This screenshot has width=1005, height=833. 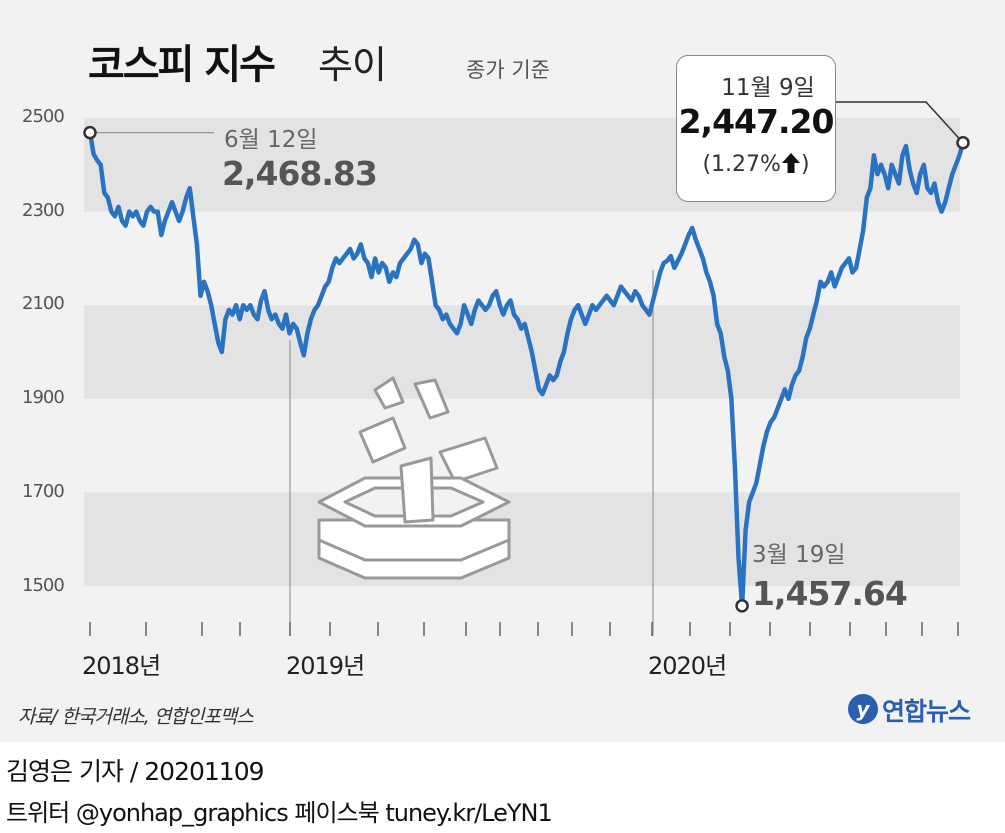 What do you see at coordinates (279, 813) in the screenshot?
I see `social-handles: 트위터 @yonhap_graphics 페이스북 tuney.kr/LeYN1` at bounding box center [279, 813].